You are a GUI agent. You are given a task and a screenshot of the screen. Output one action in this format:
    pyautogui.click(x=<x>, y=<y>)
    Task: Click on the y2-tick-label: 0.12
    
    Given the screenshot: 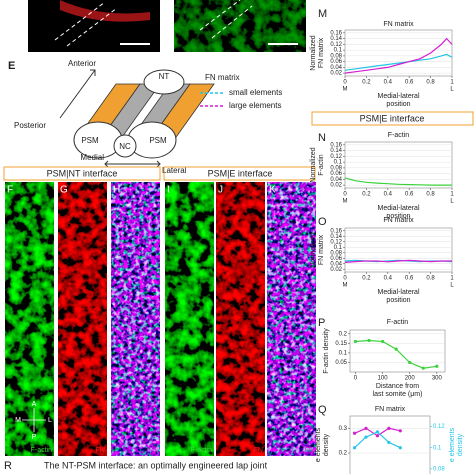 What is the action you would take?
    pyautogui.click(x=439, y=427)
    